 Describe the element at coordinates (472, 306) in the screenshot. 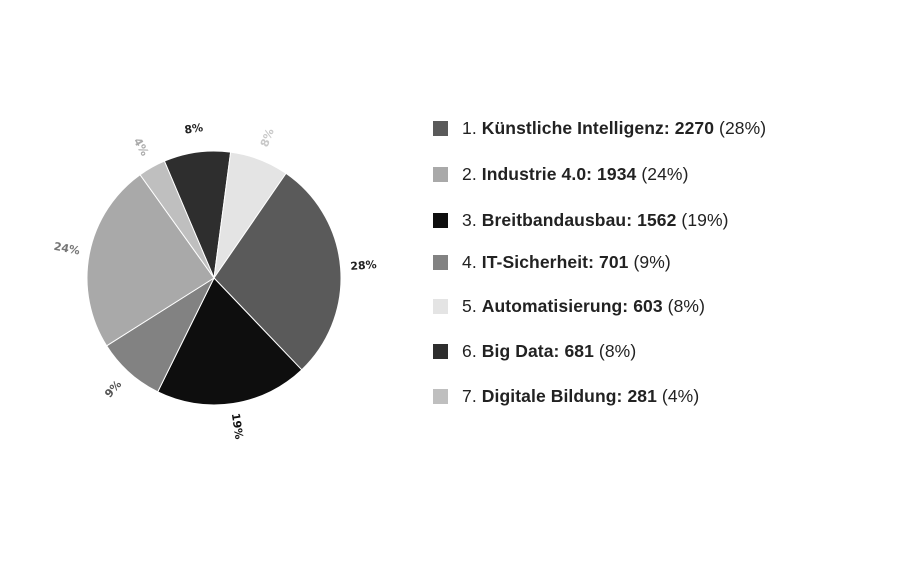

I see `legend-rank: 5.` at that location.